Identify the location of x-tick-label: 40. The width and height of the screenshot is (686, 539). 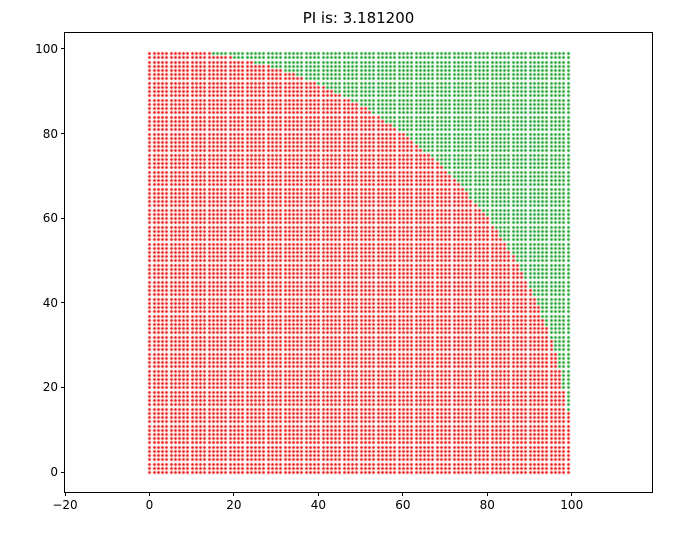
(318, 505).